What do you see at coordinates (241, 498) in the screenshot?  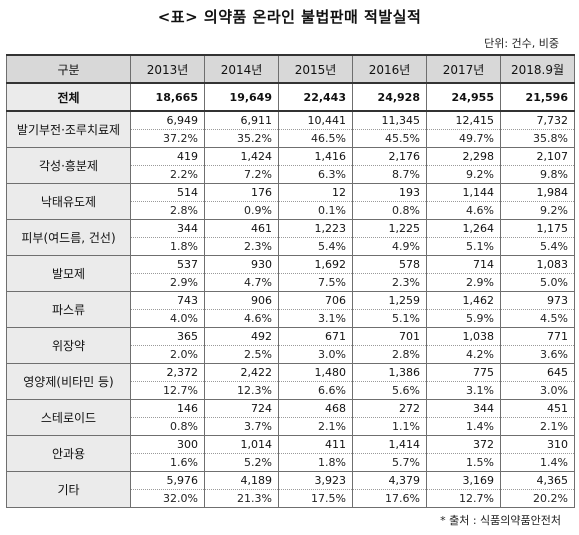 I see `share-cell: 21.3%` at bounding box center [241, 498].